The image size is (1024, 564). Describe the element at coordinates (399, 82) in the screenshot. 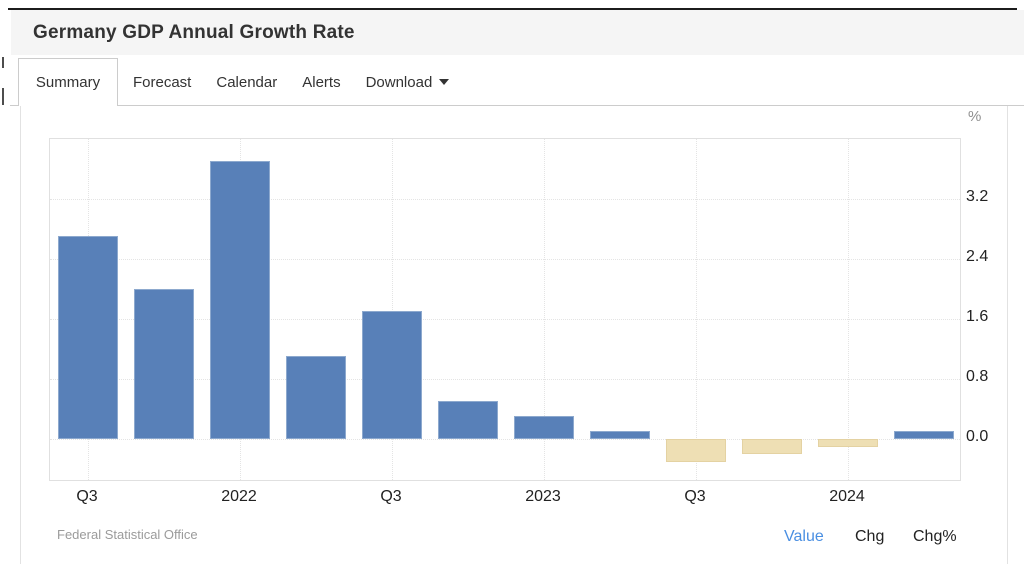

I see `tab-download-label: Download` at that location.